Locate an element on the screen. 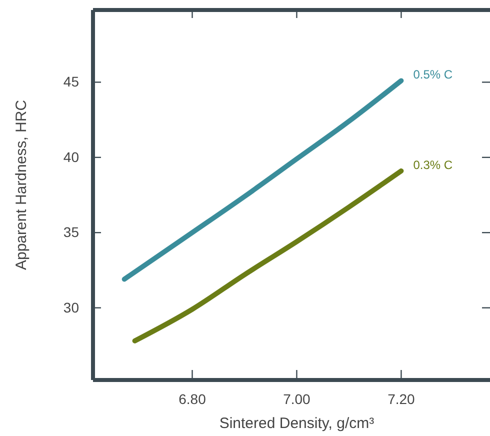  y-tick-label: 45 is located at coordinates (71, 82).